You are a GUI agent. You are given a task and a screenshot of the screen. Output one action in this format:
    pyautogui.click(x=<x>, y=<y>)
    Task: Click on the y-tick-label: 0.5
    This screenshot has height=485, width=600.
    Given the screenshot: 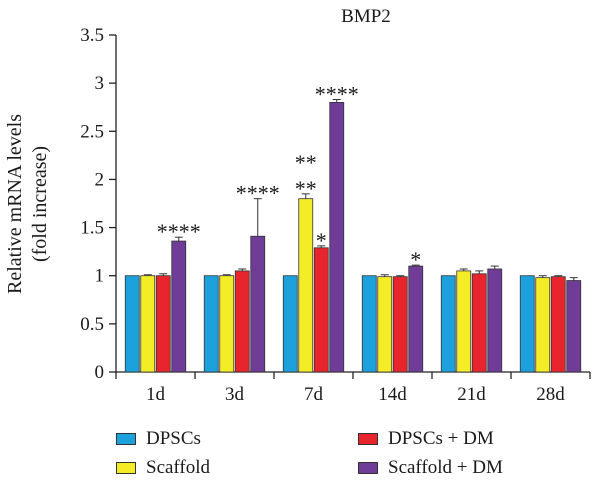 What is the action you would take?
    pyautogui.click(x=92, y=324)
    